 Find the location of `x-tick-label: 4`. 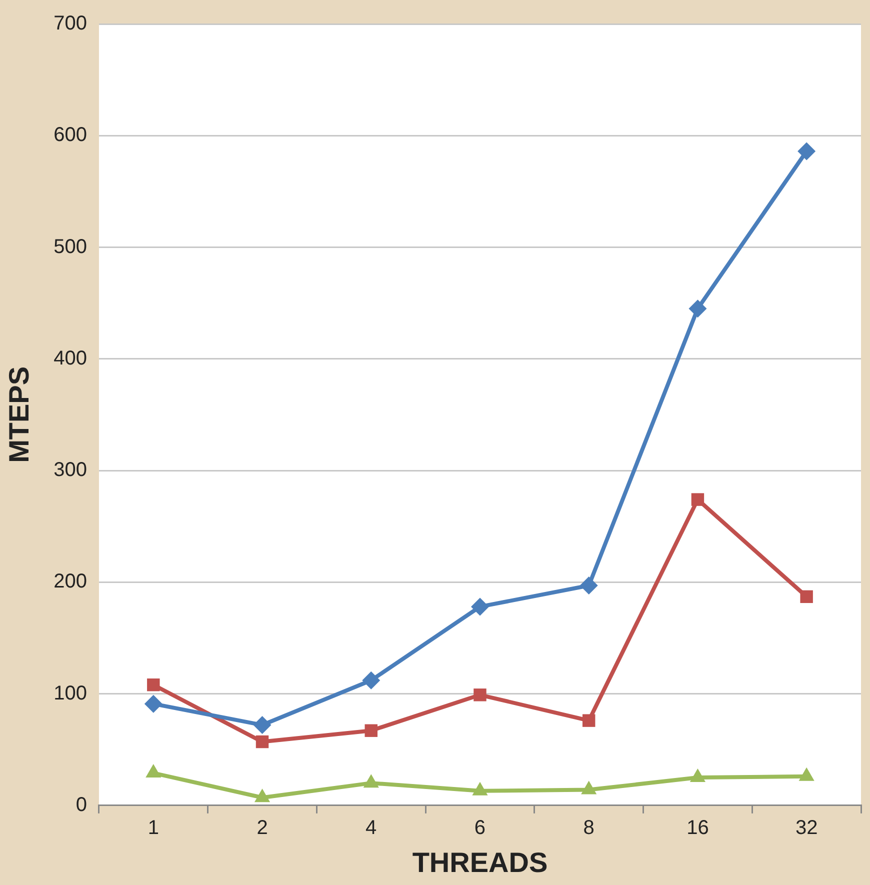

x-tick-label: 4 is located at coordinates (371, 827).